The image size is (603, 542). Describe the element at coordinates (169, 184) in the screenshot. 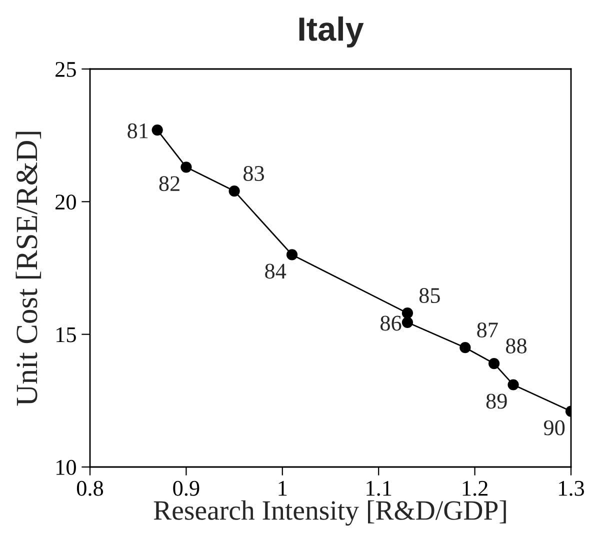

I see `annotation: 82` at that location.